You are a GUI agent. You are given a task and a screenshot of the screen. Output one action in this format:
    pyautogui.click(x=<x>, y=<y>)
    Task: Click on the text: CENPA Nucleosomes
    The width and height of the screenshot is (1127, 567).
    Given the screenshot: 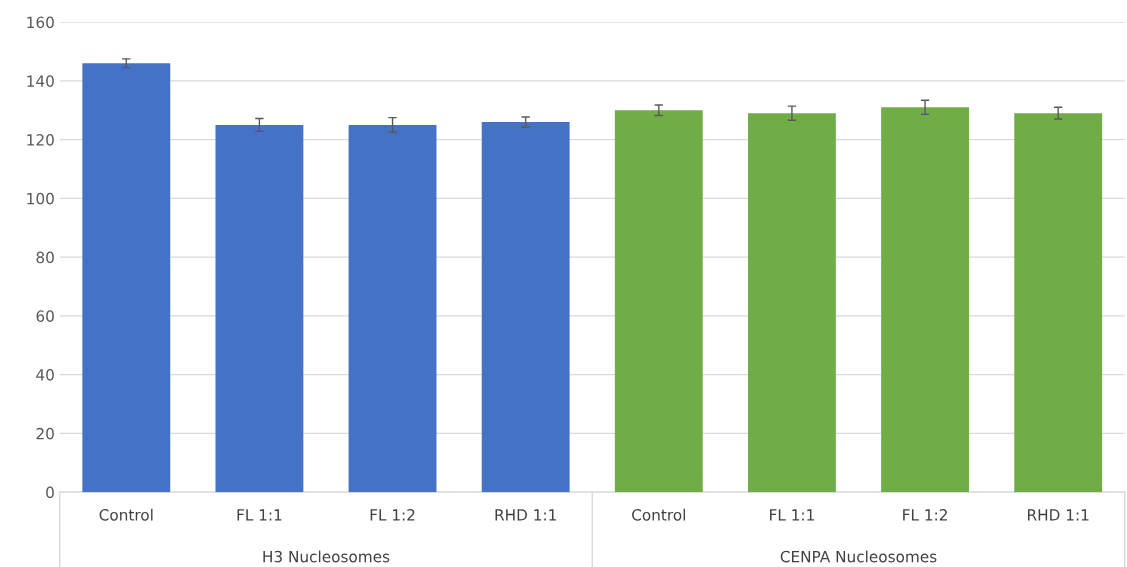 What is the action you would take?
    pyautogui.click(x=858, y=556)
    